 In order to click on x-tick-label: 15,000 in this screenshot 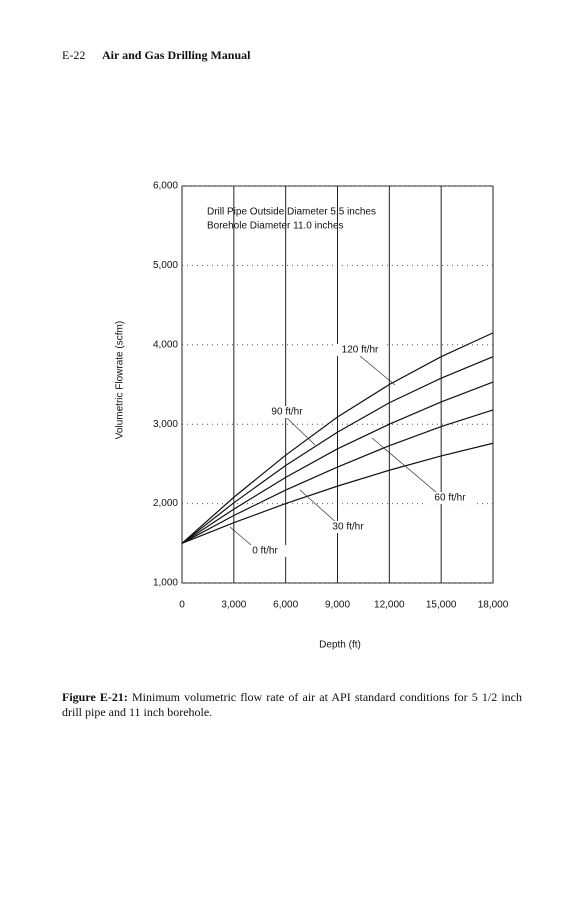, I will do `click(441, 605)`.